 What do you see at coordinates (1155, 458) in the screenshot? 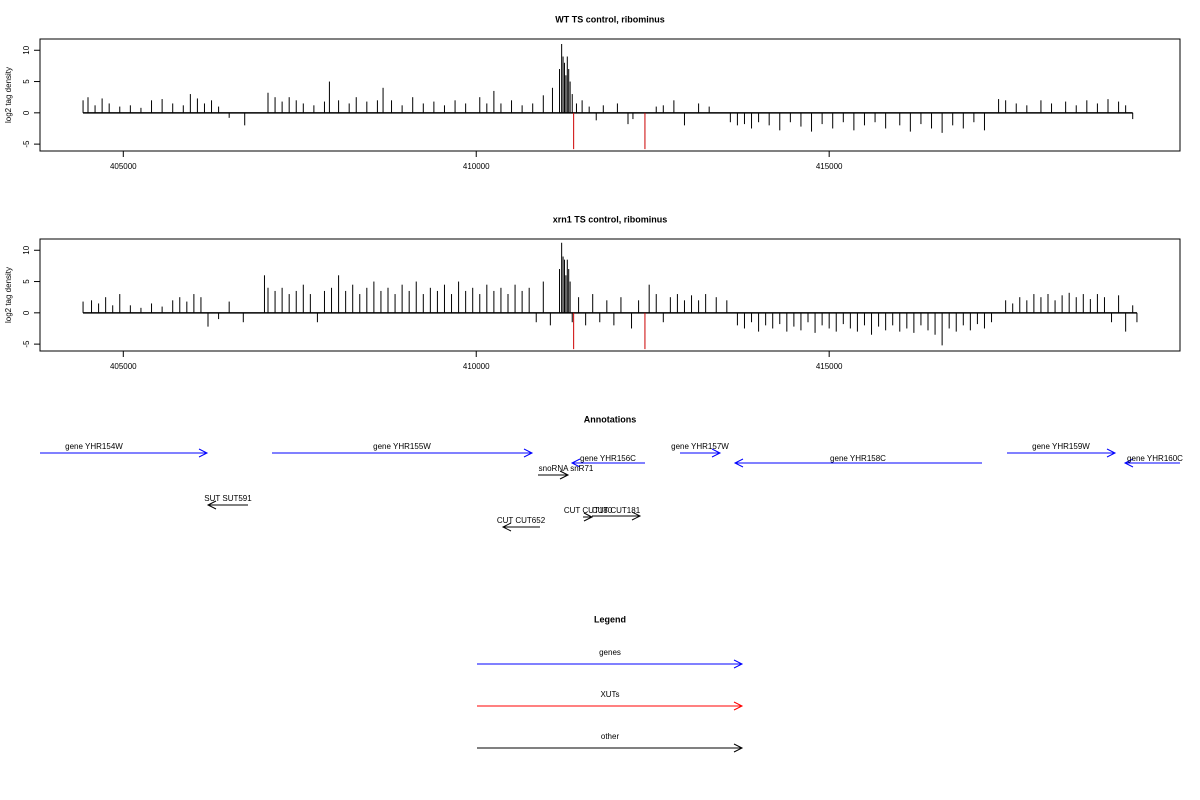
I see `annotation-label: gene YHR160C` at bounding box center [1155, 458].